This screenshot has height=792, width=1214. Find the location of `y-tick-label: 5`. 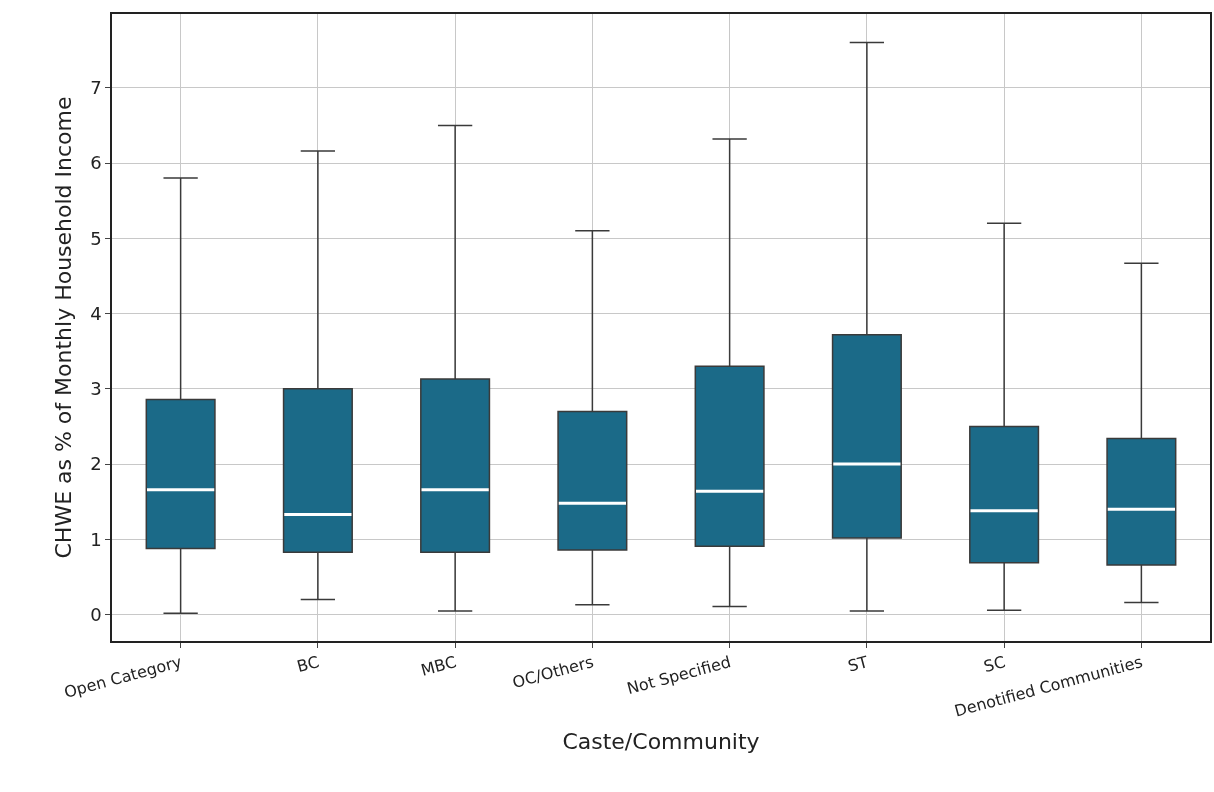

y-tick-label: 5 is located at coordinates (96, 238).